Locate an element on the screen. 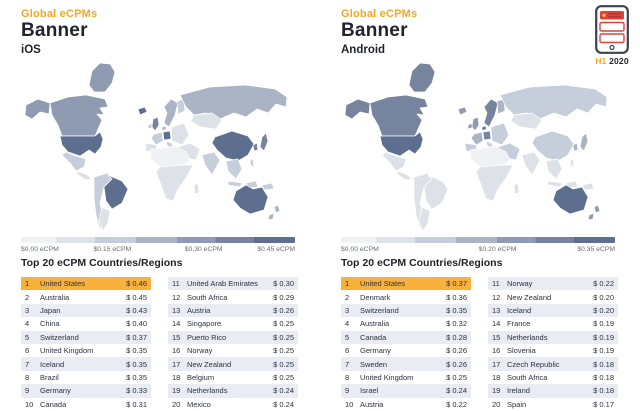 This screenshot has height=411, width=640. rank-cell: 7 is located at coordinates (347, 364).